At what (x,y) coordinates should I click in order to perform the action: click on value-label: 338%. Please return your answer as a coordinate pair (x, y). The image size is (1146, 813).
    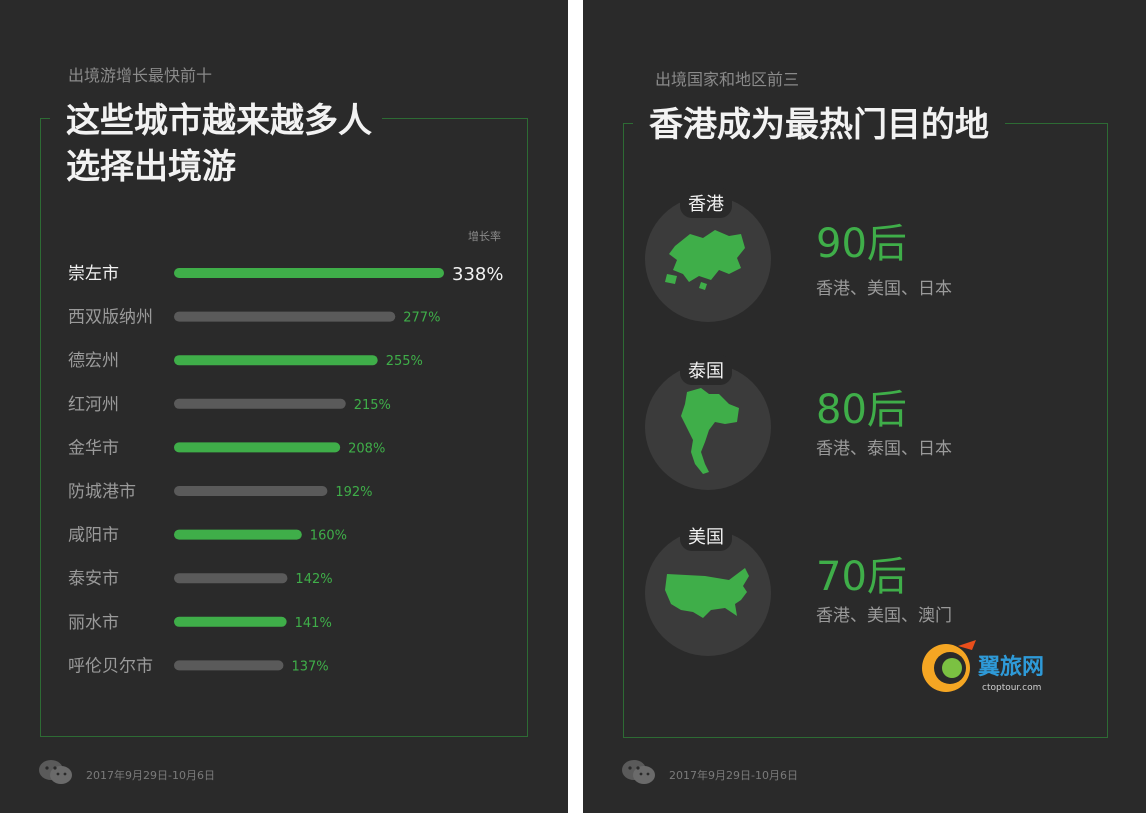
    Looking at the image, I should click on (477, 274).